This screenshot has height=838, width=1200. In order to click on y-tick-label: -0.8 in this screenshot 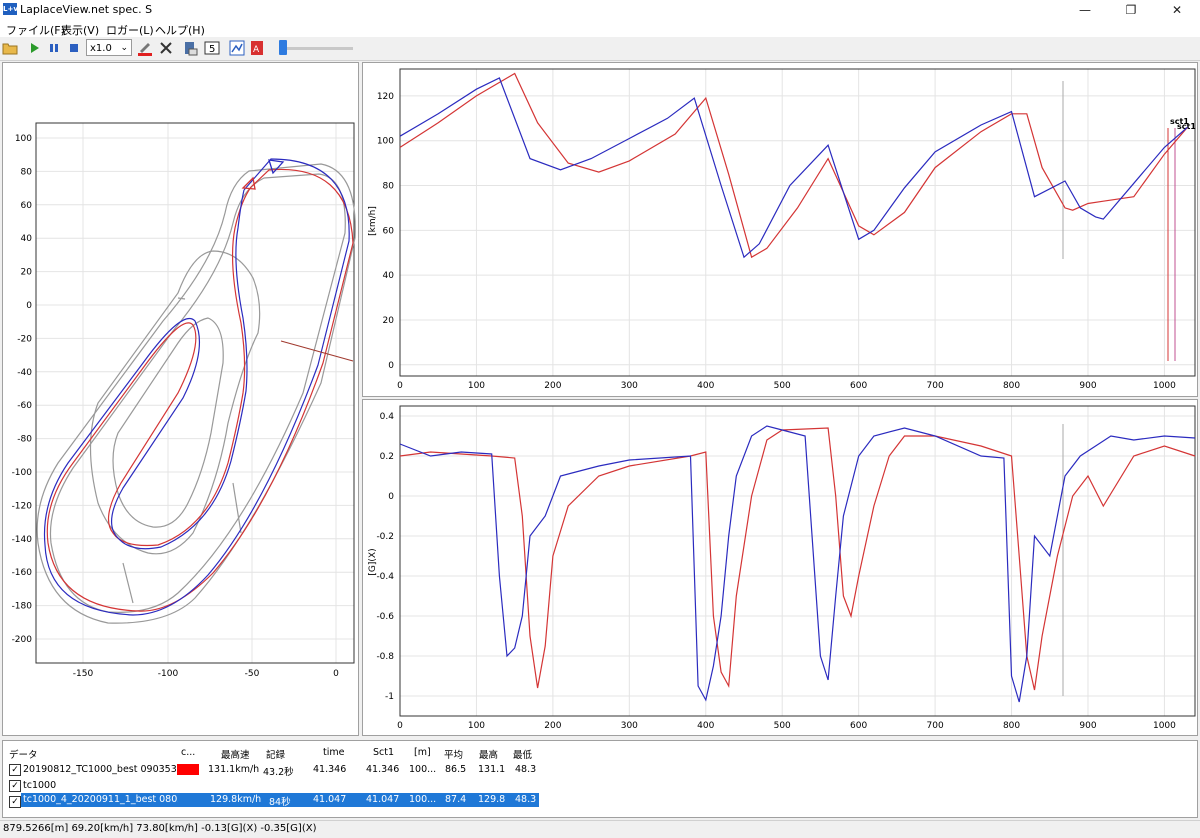, I will do `click(385, 657)`.